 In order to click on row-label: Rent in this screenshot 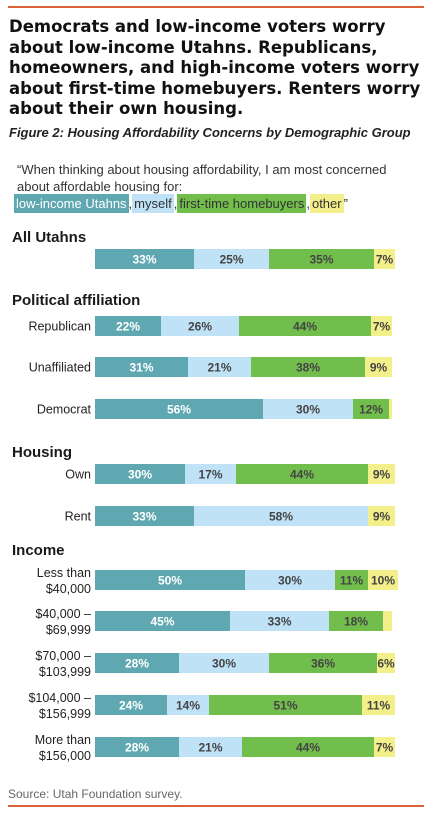, I will do `click(78, 517)`.